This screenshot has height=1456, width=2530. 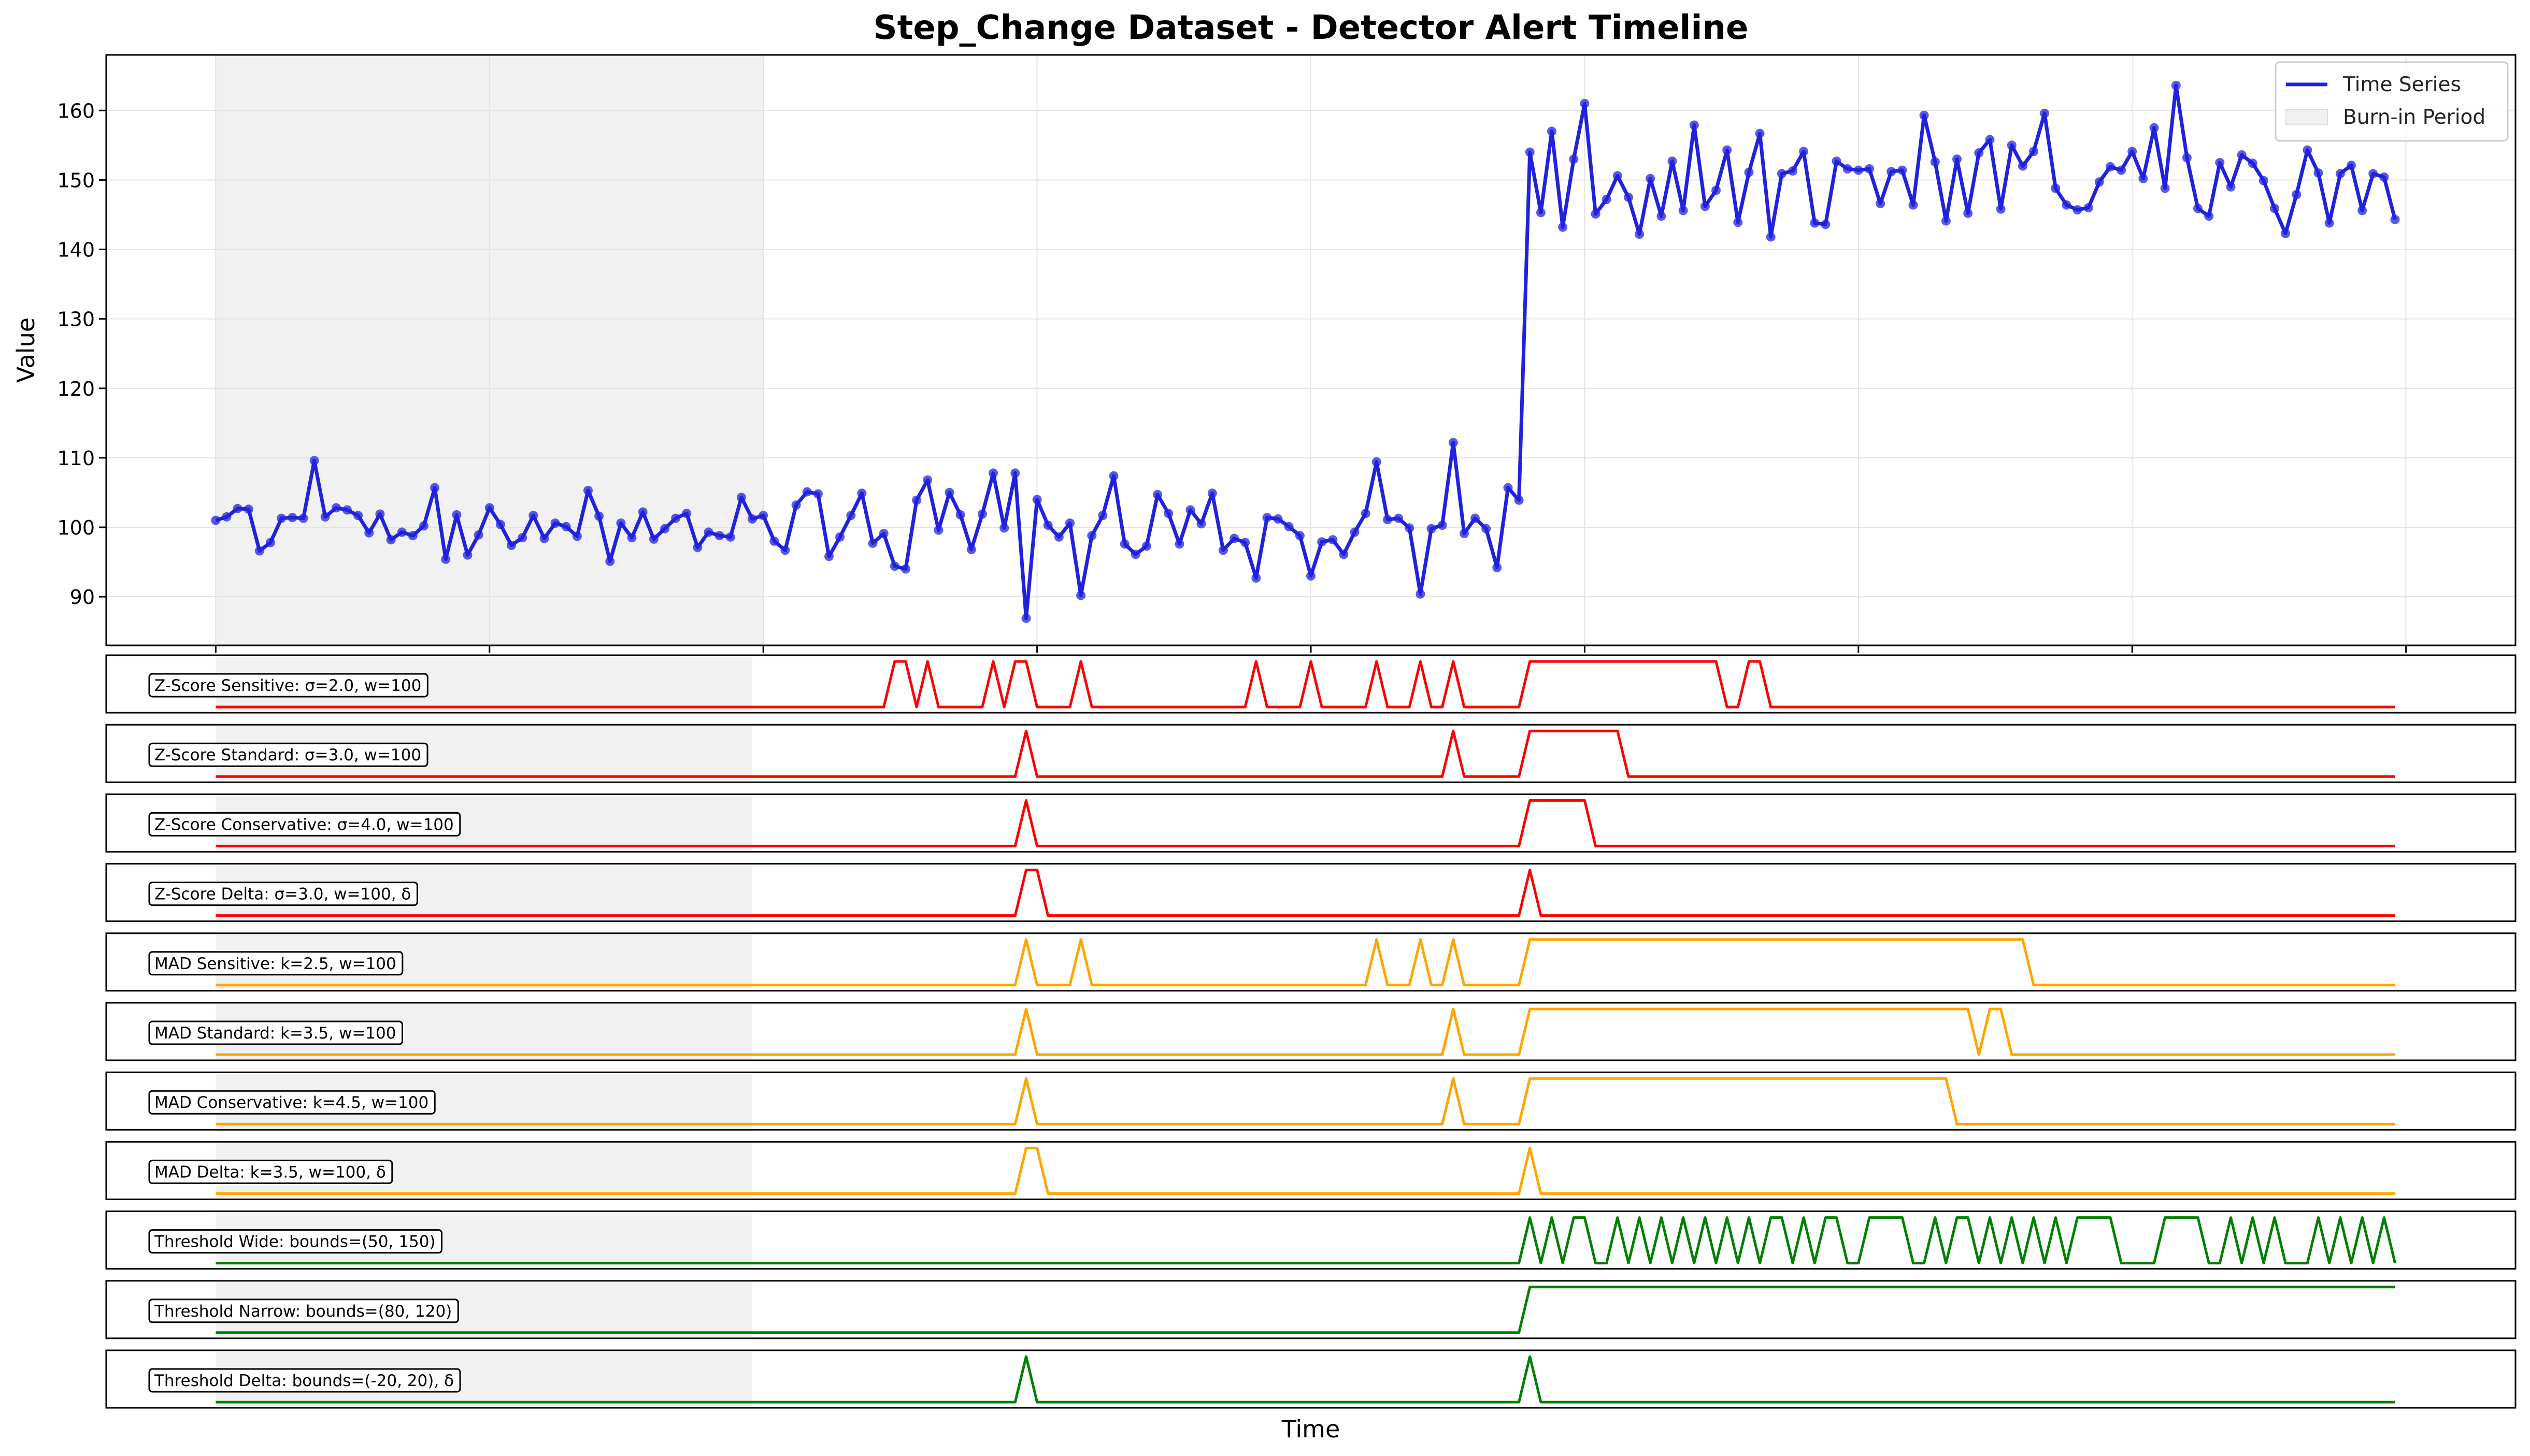 I want to click on alert-panel: MAD Conservative: k=4.5, w=100, so click(x=1311, y=1101).